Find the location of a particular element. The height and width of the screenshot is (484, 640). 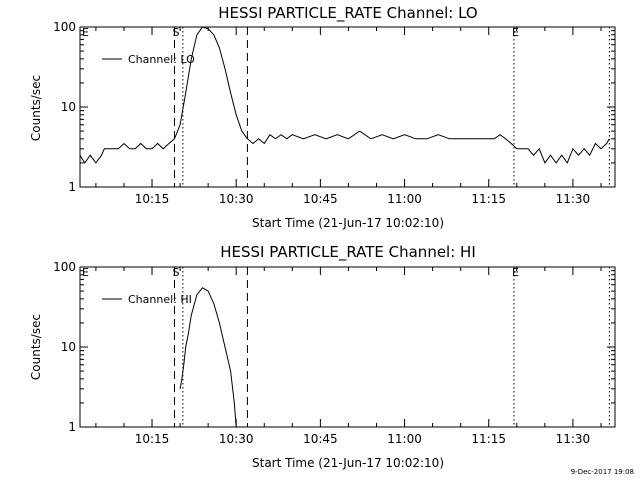

chart-title: HESSI PARTICLE_RATE Channel: LO is located at coordinates (347, 13).